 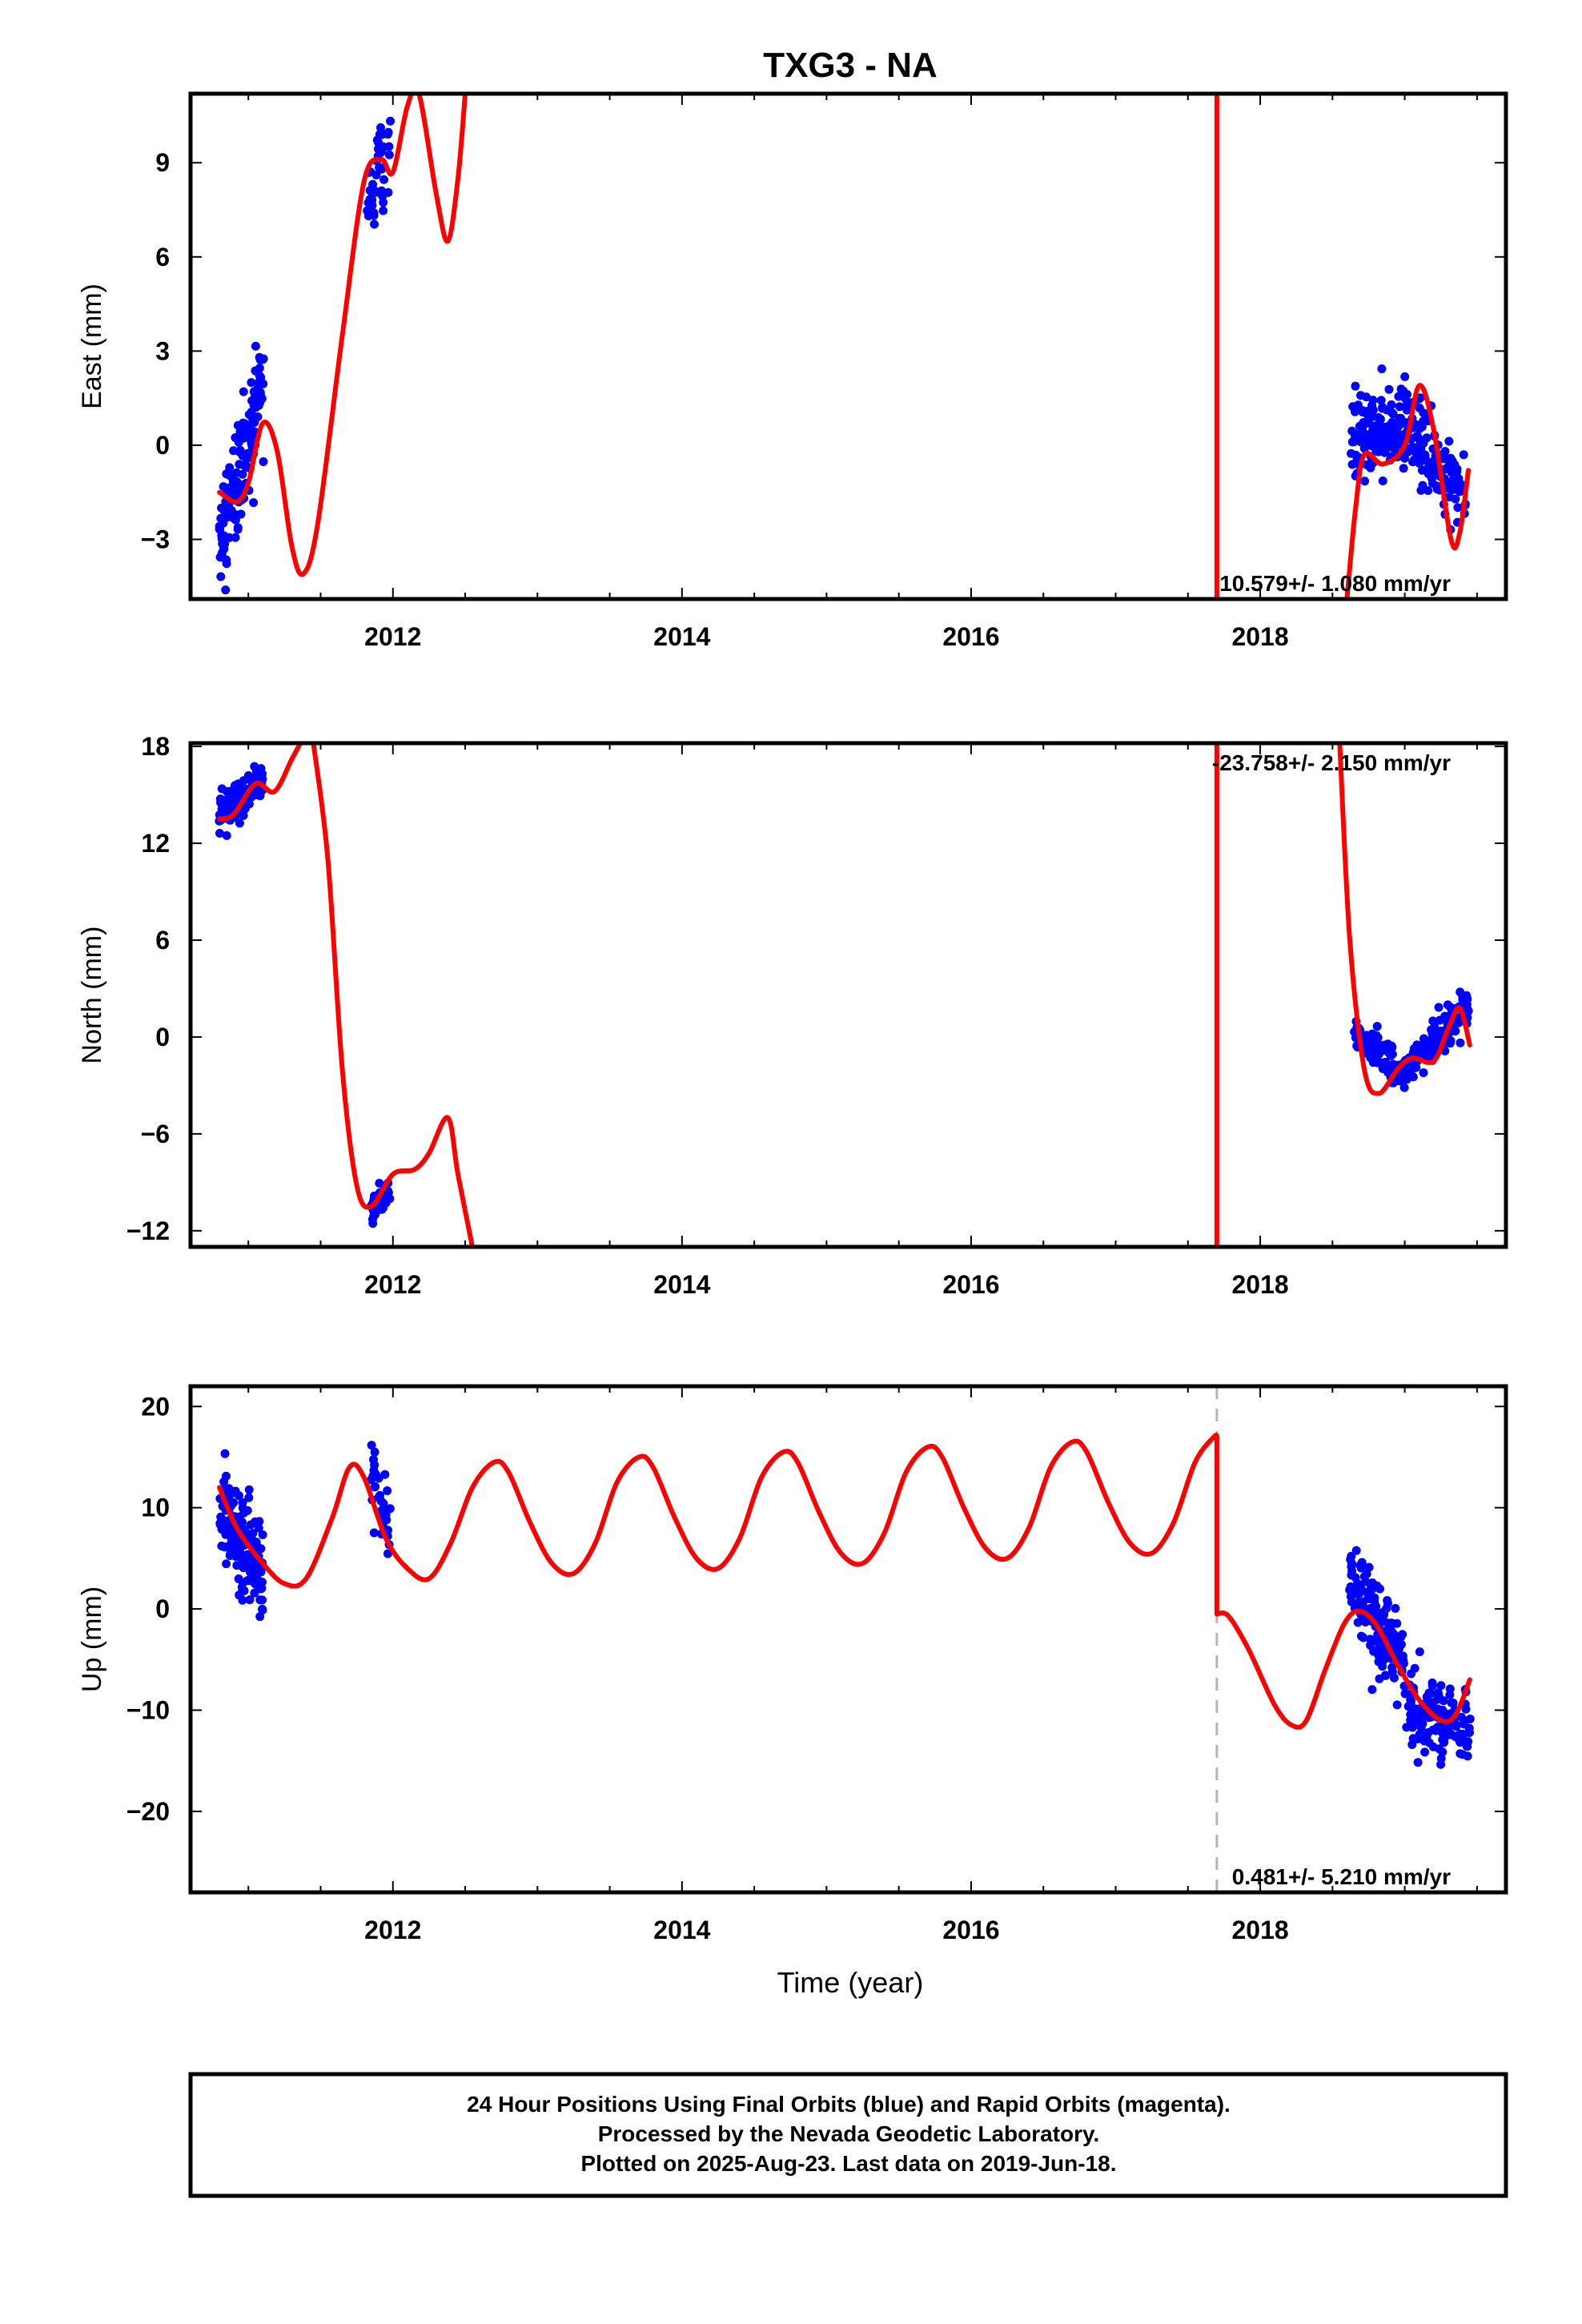 What do you see at coordinates (162, 350) in the screenshot?
I see `east-y-tick-label: 3` at bounding box center [162, 350].